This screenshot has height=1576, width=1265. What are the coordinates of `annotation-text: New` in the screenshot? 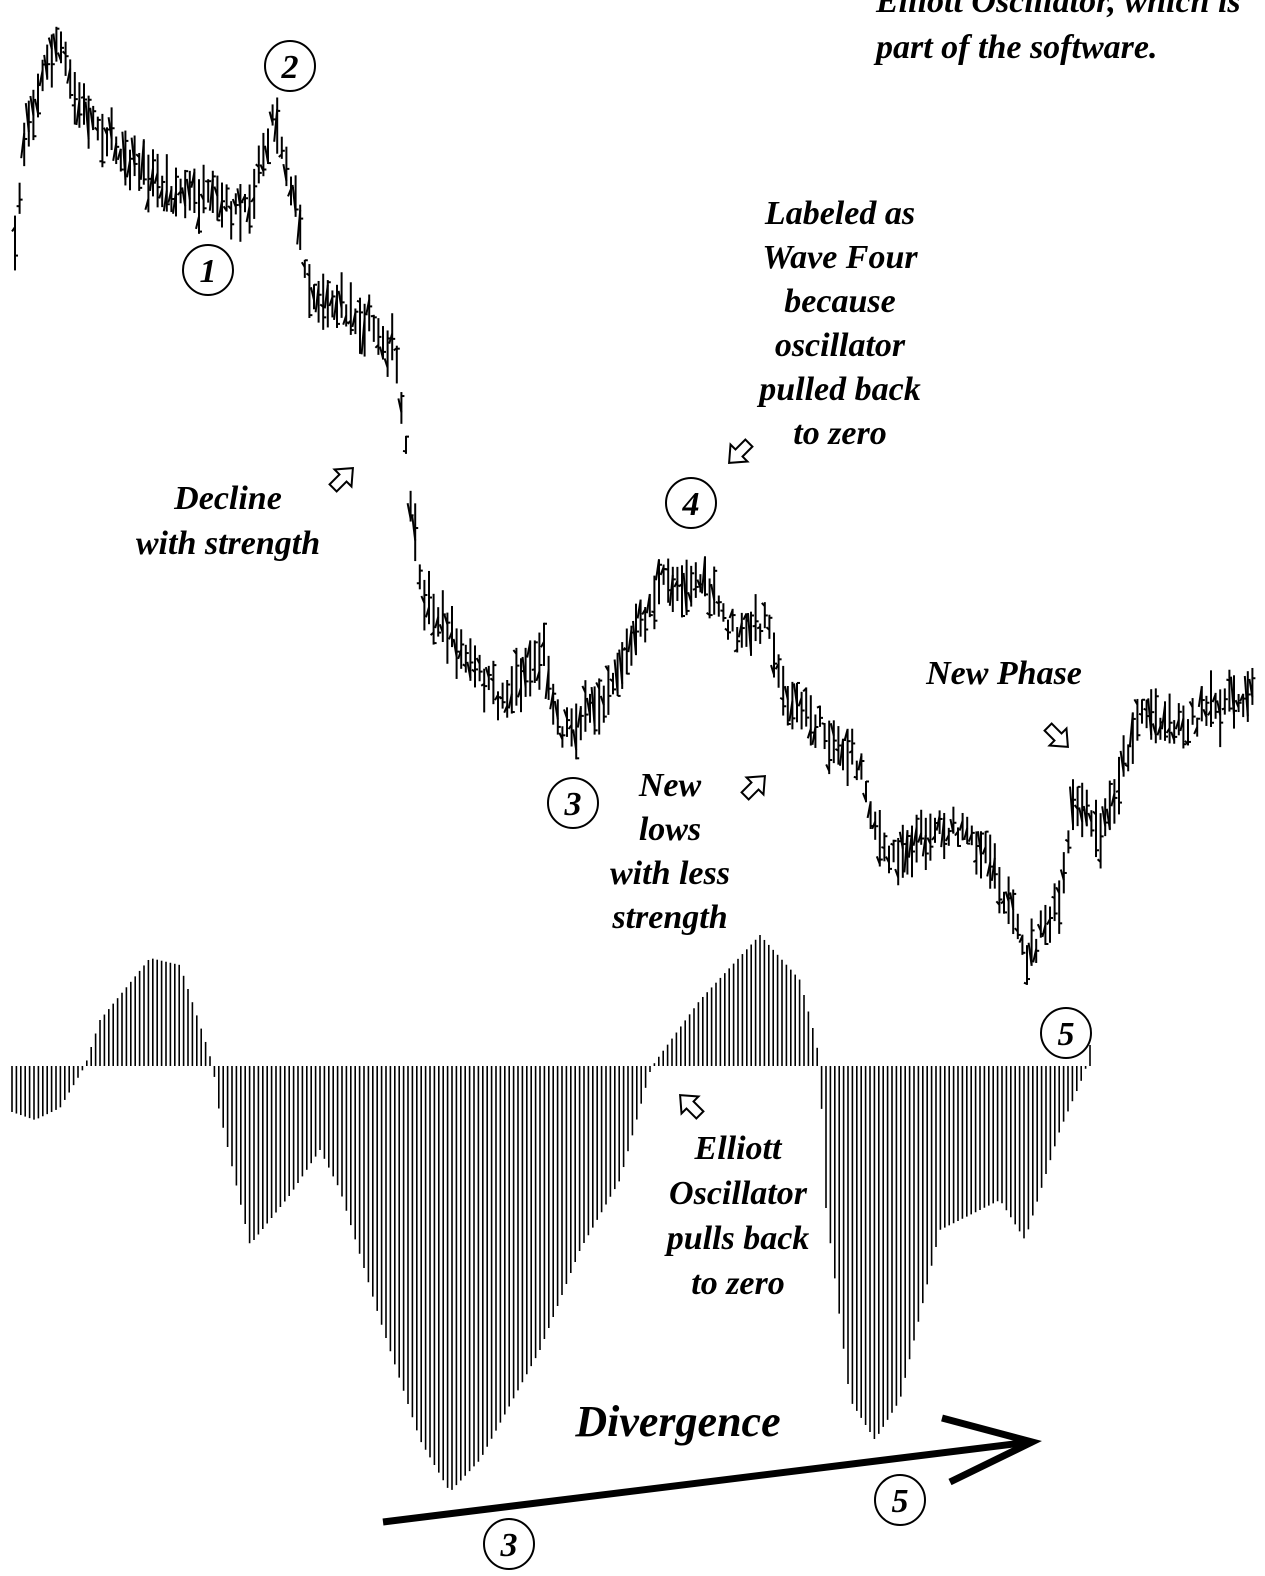 It's located at (670, 785).